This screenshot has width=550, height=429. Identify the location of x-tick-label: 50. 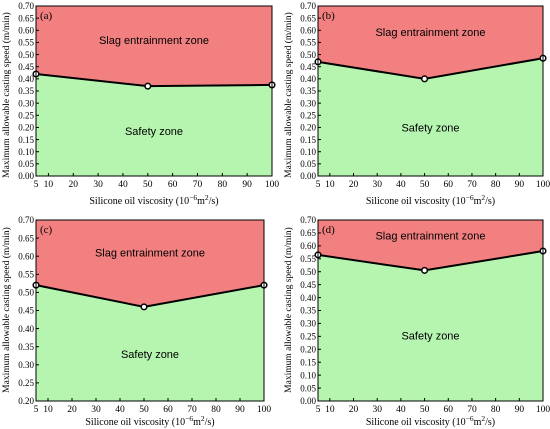
(425, 410).